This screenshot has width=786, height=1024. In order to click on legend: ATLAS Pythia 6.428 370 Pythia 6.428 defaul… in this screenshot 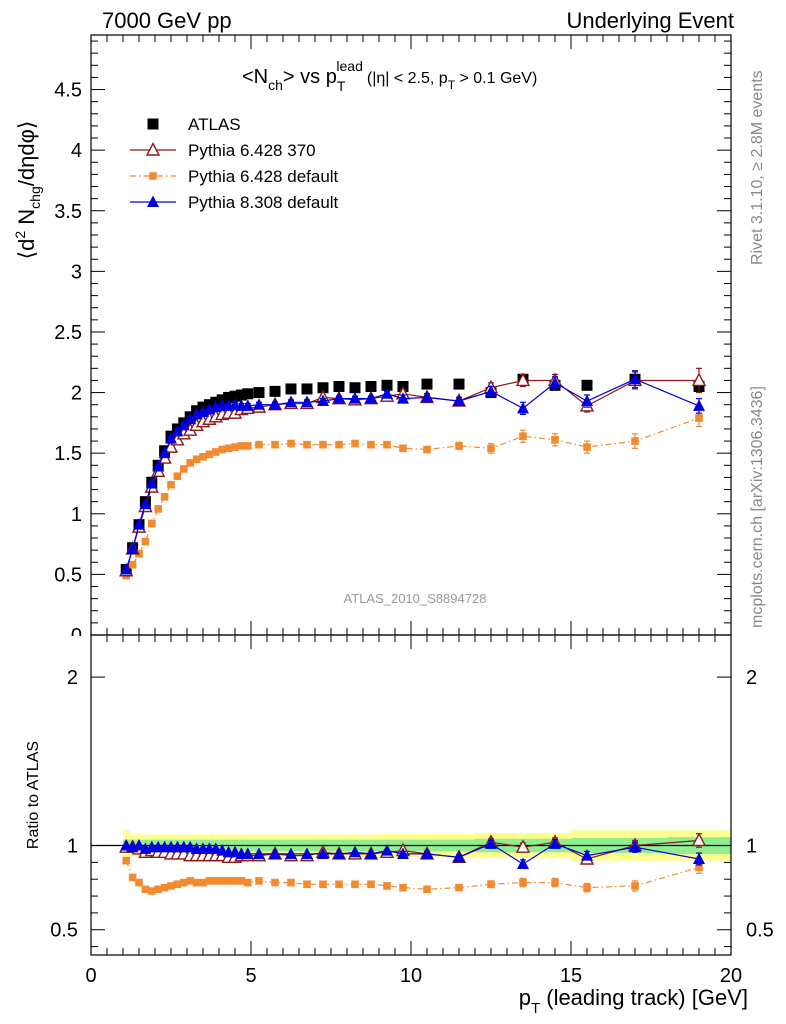, I will do `click(234, 163)`.